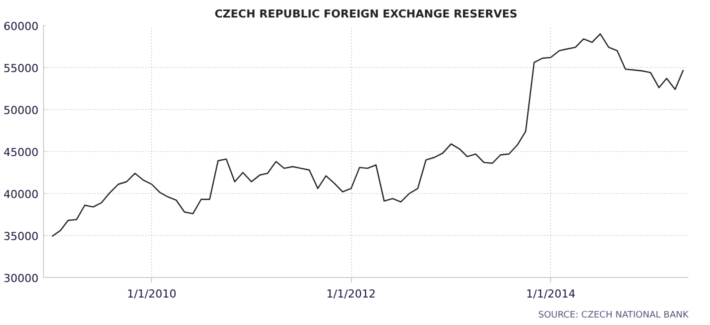  I want to click on y-tick-label: 30000, so click(21, 278).